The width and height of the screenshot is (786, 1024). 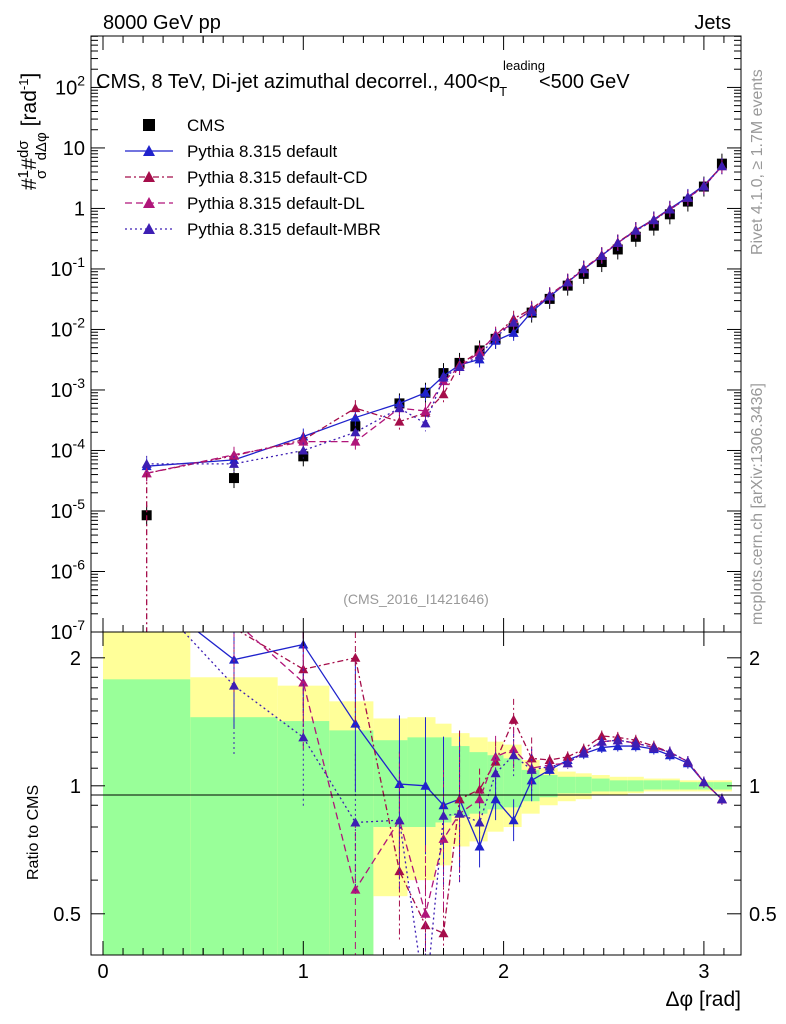 What do you see at coordinates (75, 659) in the screenshot?
I see `ratio-tick-label-left: 2` at bounding box center [75, 659].